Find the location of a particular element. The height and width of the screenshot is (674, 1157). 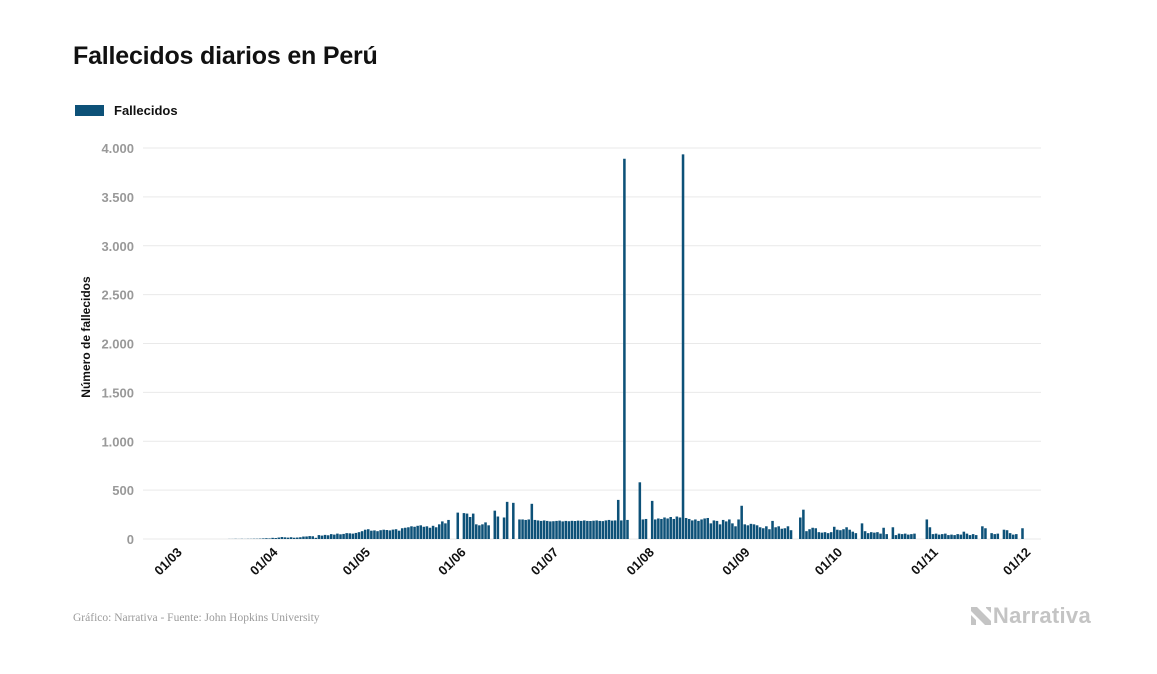

y-tick-label: 2.000 is located at coordinates (117, 344).